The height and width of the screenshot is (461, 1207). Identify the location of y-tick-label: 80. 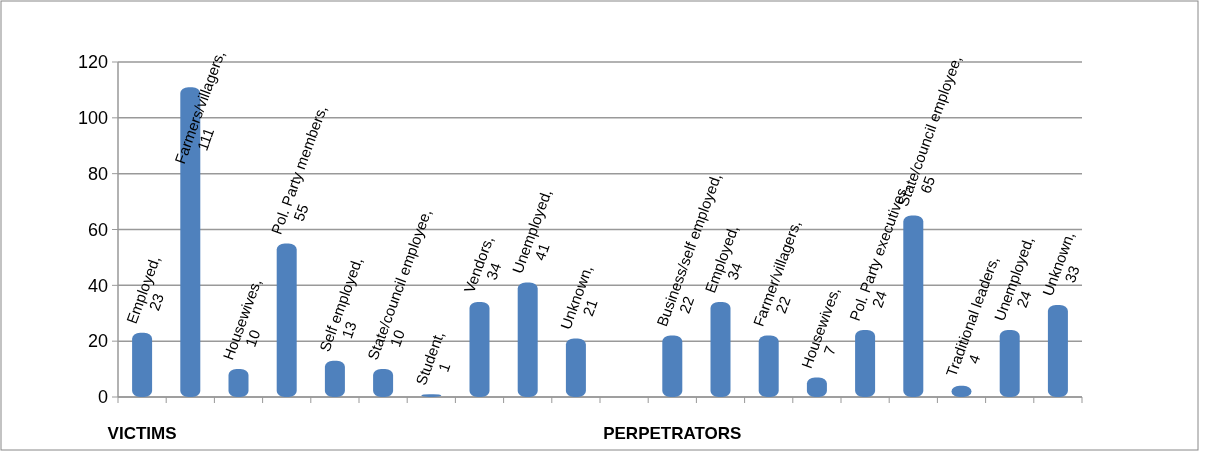
(97, 173).